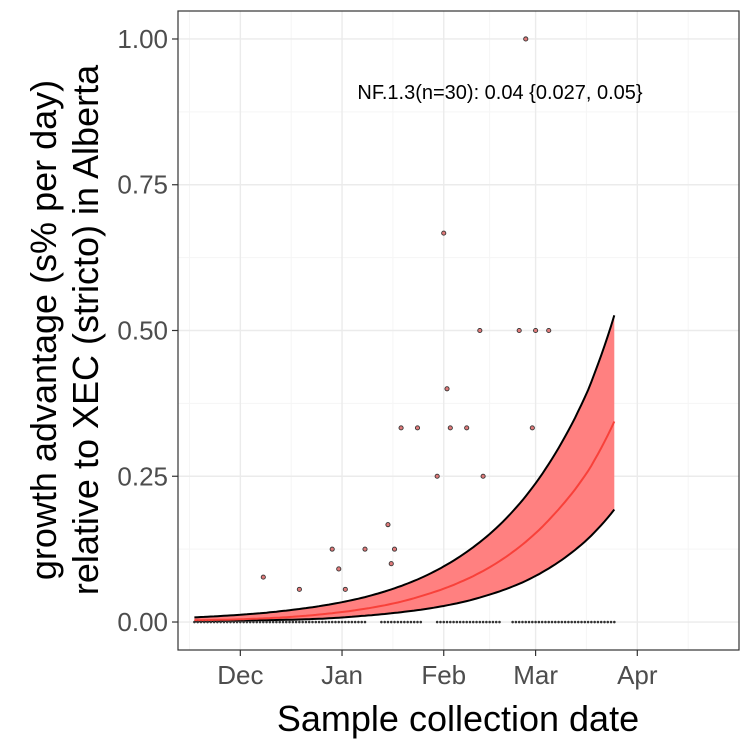 The image size is (750, 750). I want to click on y-tick-label: 1.00, so click(142, 39).